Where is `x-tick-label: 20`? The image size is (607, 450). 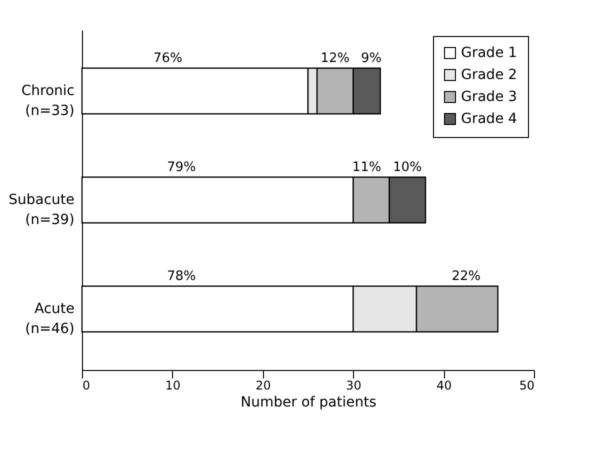 x-tick-label: 20 is located at coordinates (263, 385).